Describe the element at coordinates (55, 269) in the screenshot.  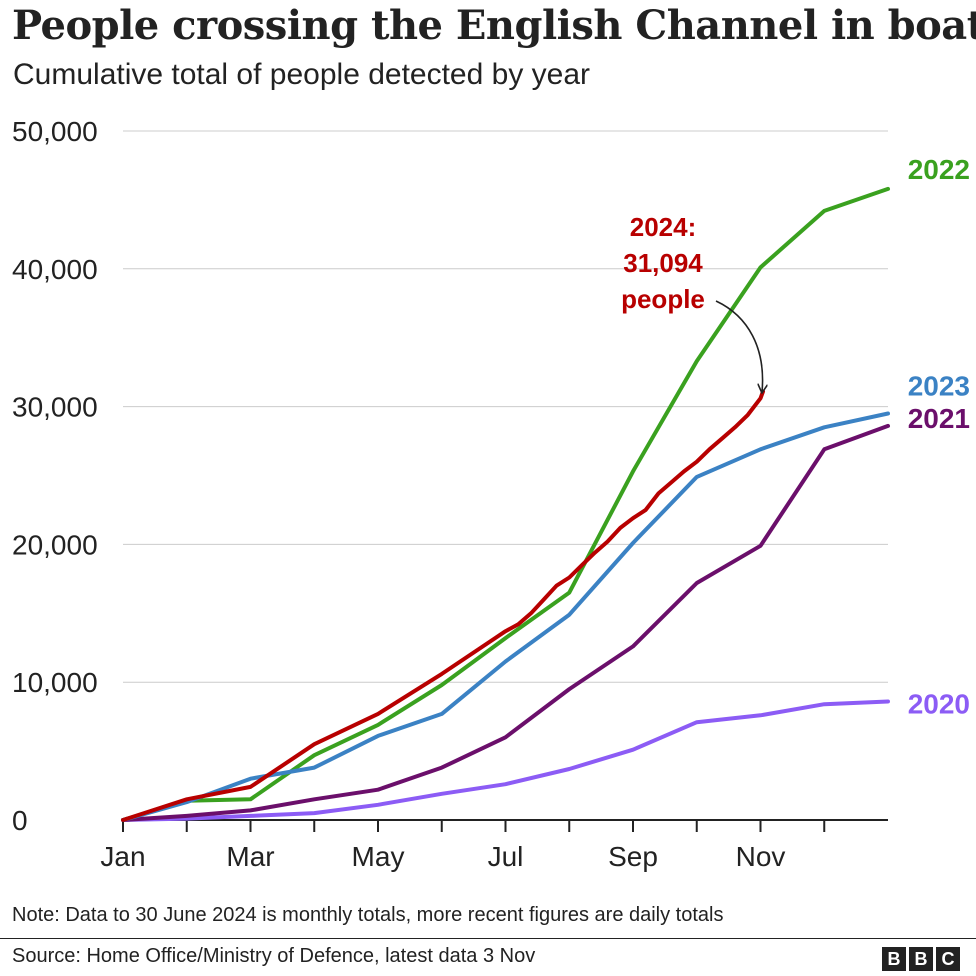
I see `y-tick-label: 40,000` at that location.